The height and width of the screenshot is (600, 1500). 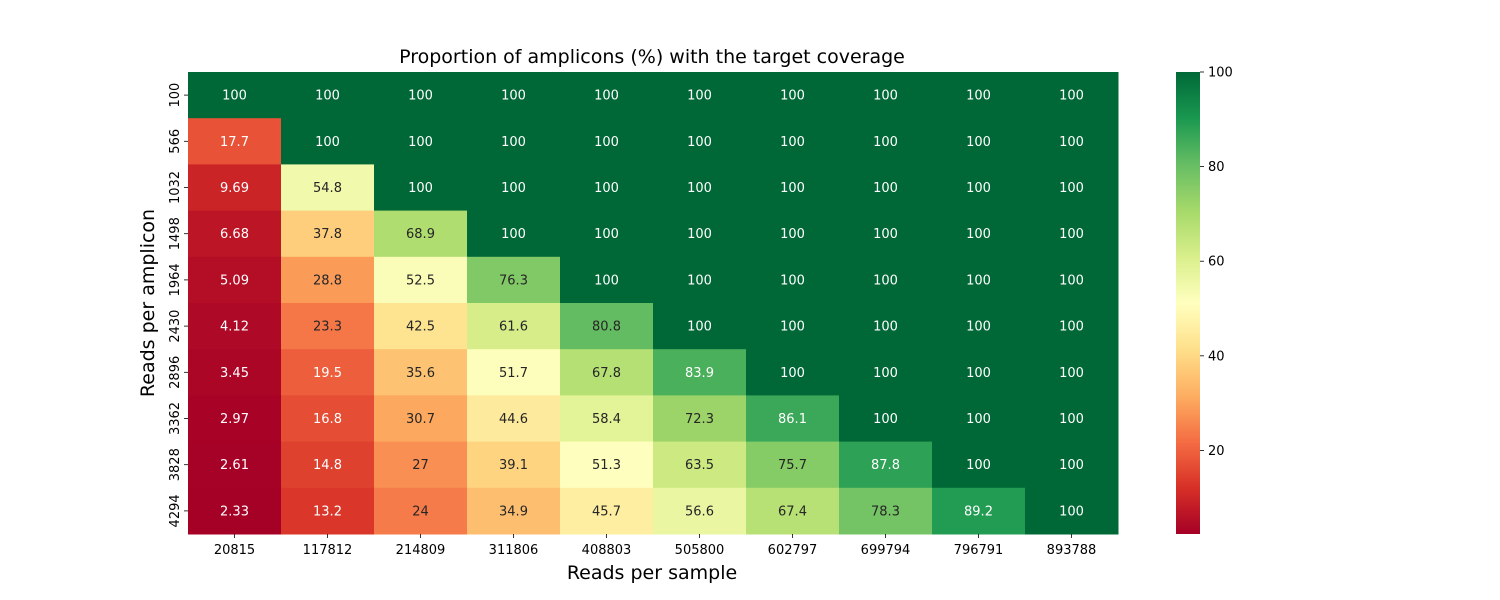 What do you see at coordinates (1072, 550) in the screenshot?
I see `x-tick-label: 893788` at bounding box center [1072, 550].